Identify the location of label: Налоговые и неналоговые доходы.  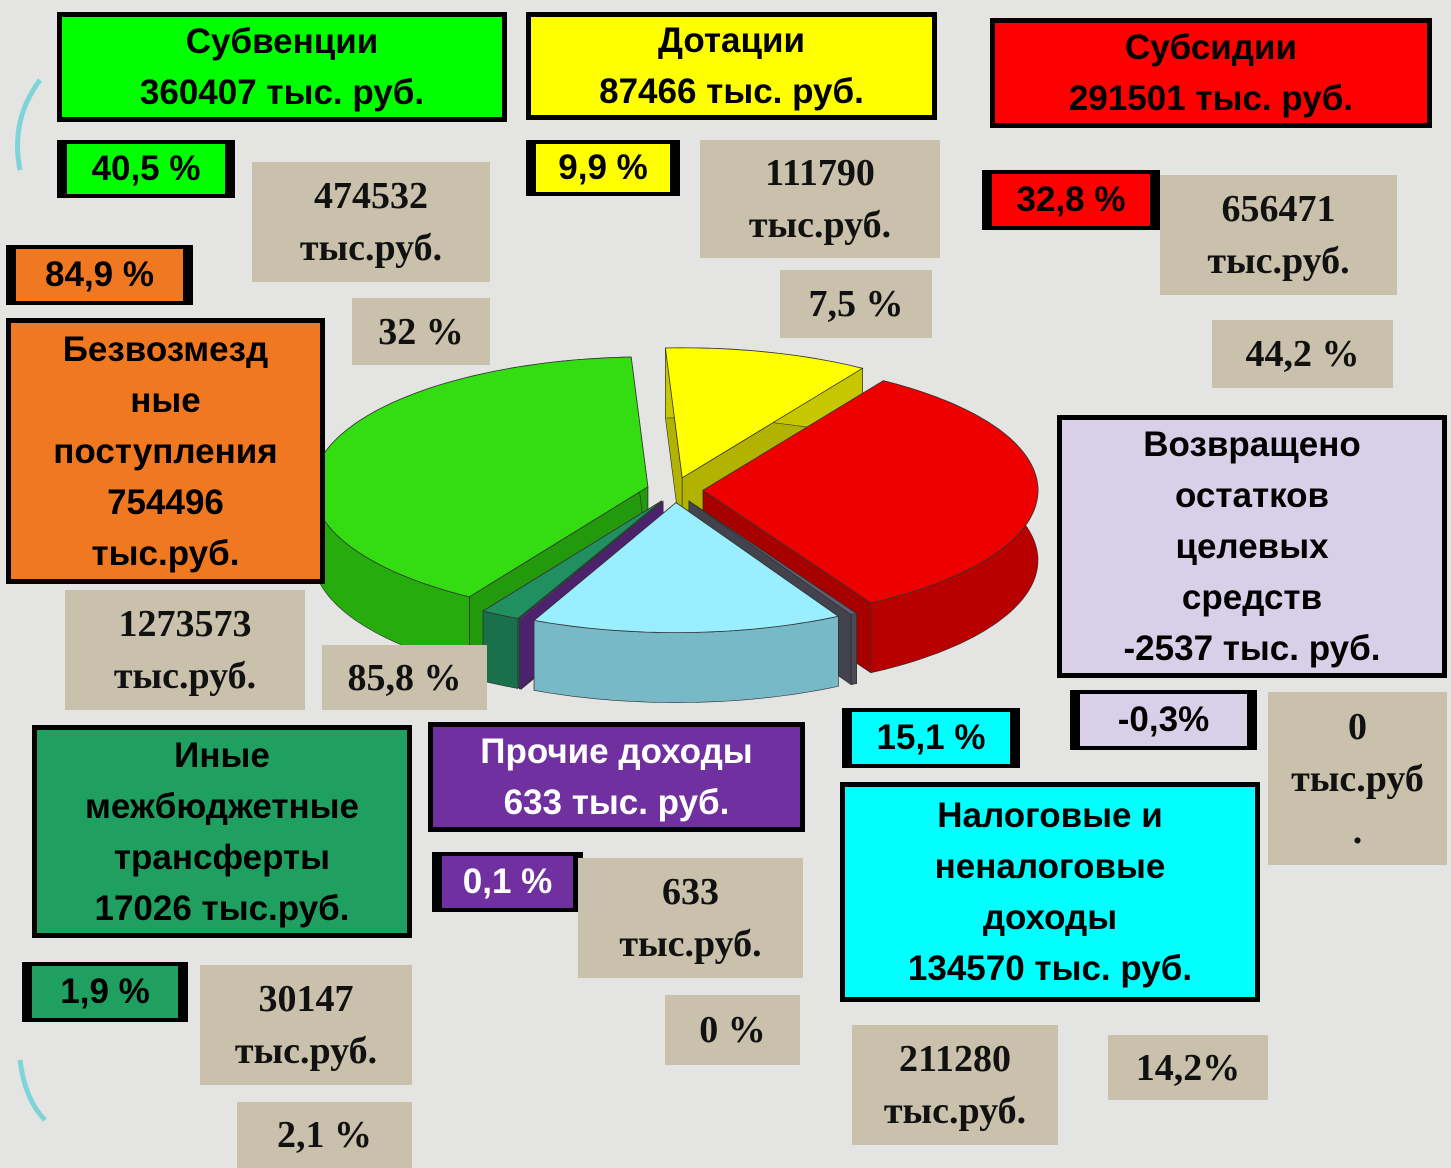
(1050, 866).